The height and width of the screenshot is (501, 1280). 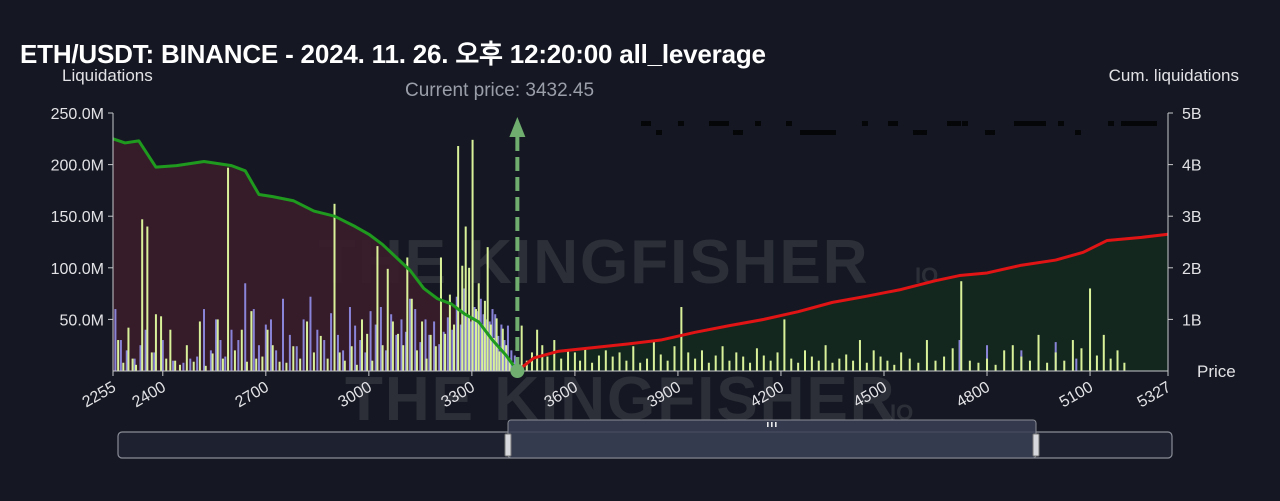 I want to click on y-right-tick-label: 1B, so click(x=1192, y=320).